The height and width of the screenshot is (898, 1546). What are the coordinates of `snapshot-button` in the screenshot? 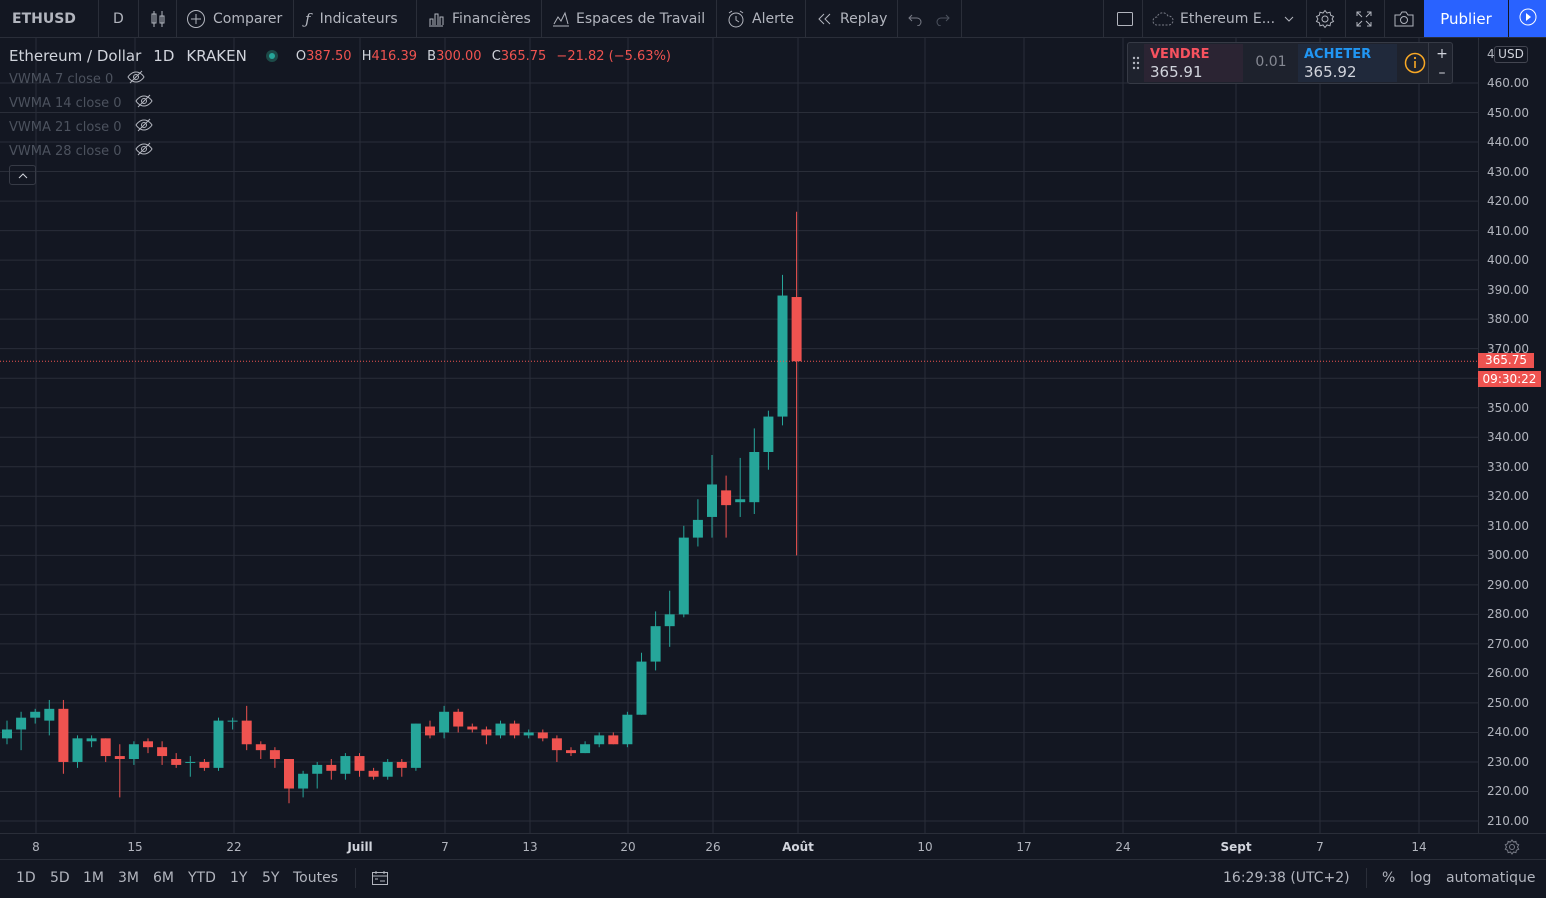 It's located at (1404, 18).